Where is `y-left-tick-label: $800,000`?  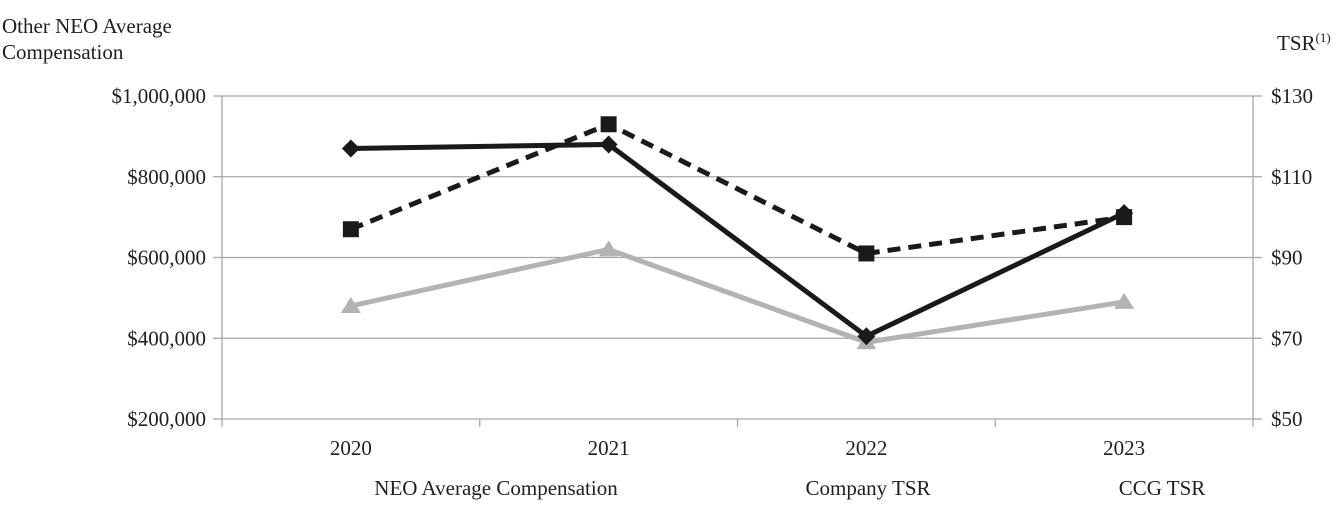 y-left-tick-label: $800,000 is located at coordinates (166, 177).